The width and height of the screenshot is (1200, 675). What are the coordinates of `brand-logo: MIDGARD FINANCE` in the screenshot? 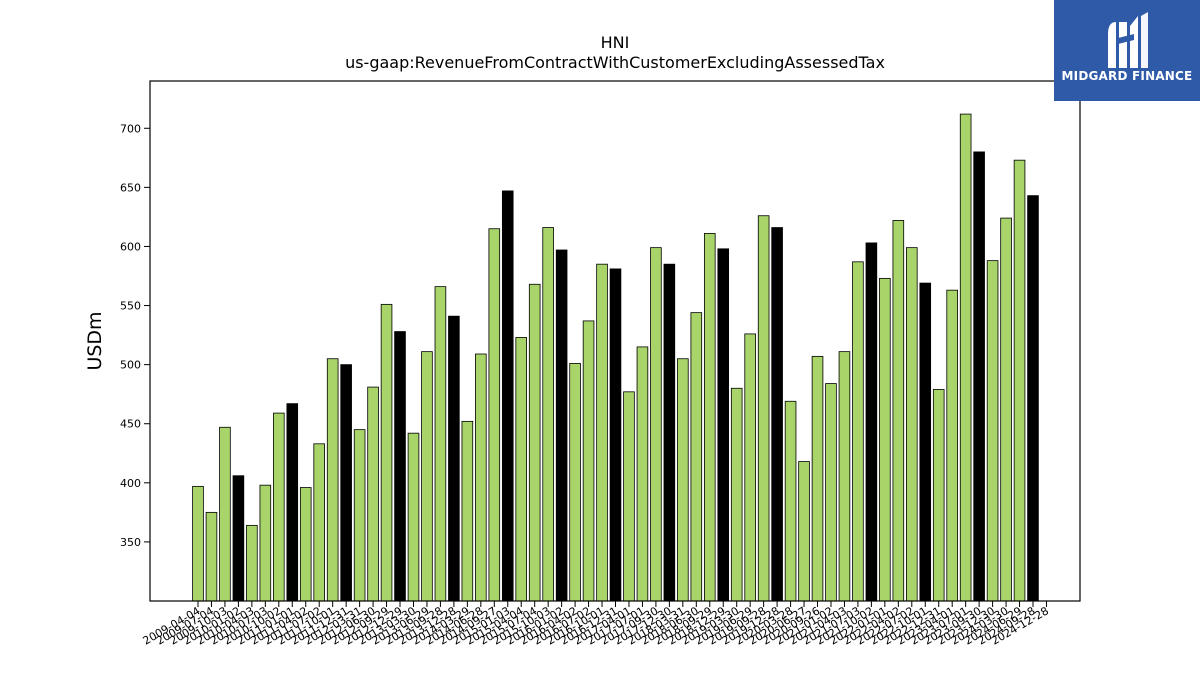 It's located at (1127, 50).